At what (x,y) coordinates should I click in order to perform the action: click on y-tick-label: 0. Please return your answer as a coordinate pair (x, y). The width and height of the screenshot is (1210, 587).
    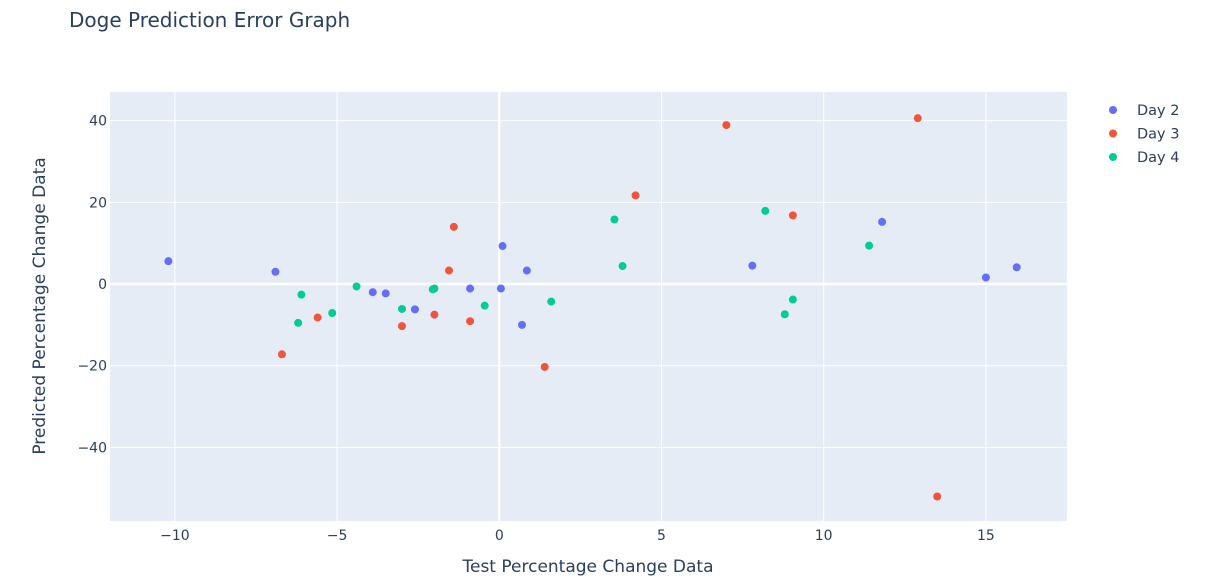
    Looking at the image, I should click on (102, 285).